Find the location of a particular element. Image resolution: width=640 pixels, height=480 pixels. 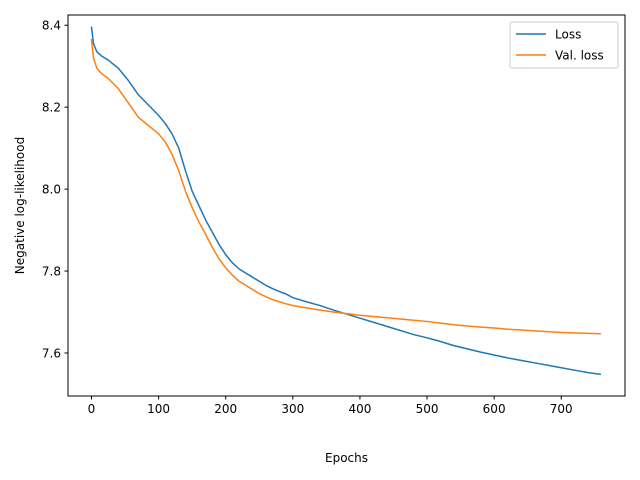

legend: Loss Val. loss is located at coordinates (564, 45).